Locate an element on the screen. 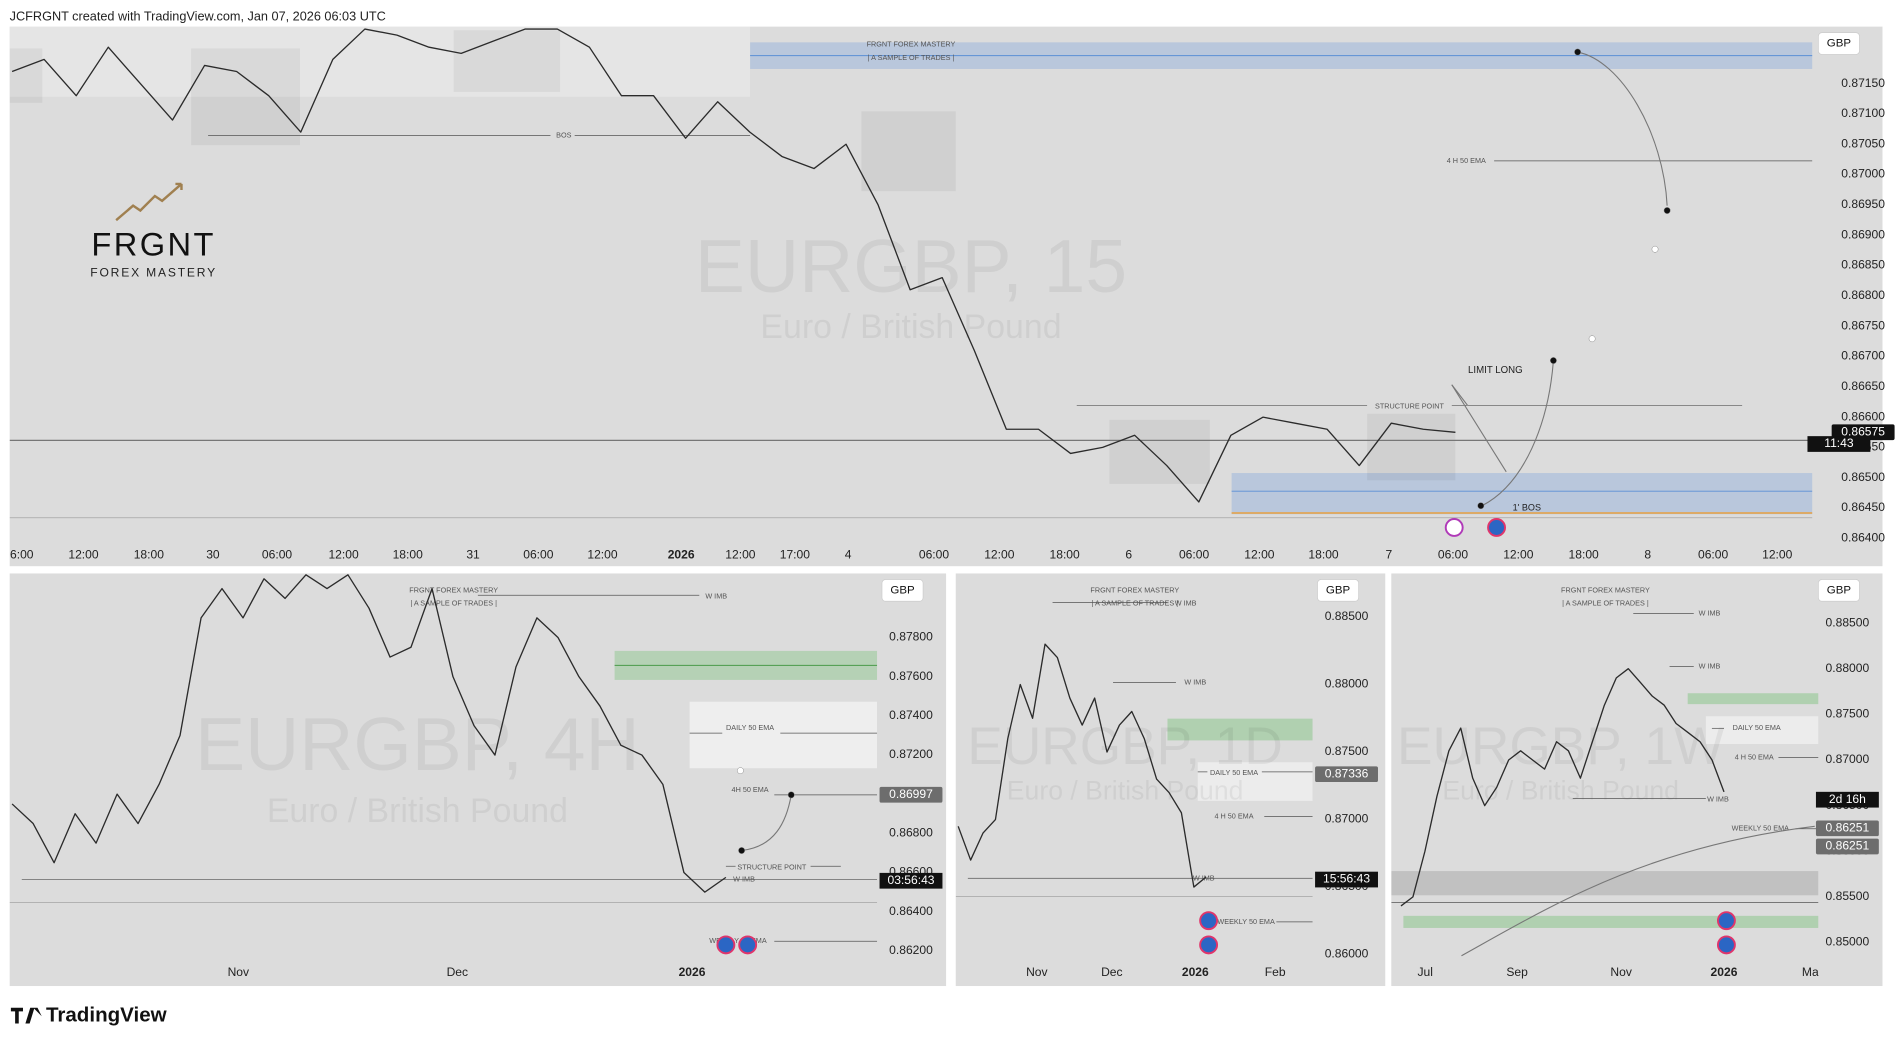 This screenshot has width=1897, height=1047. currency: GBP is located at coordinates (1338, 590).